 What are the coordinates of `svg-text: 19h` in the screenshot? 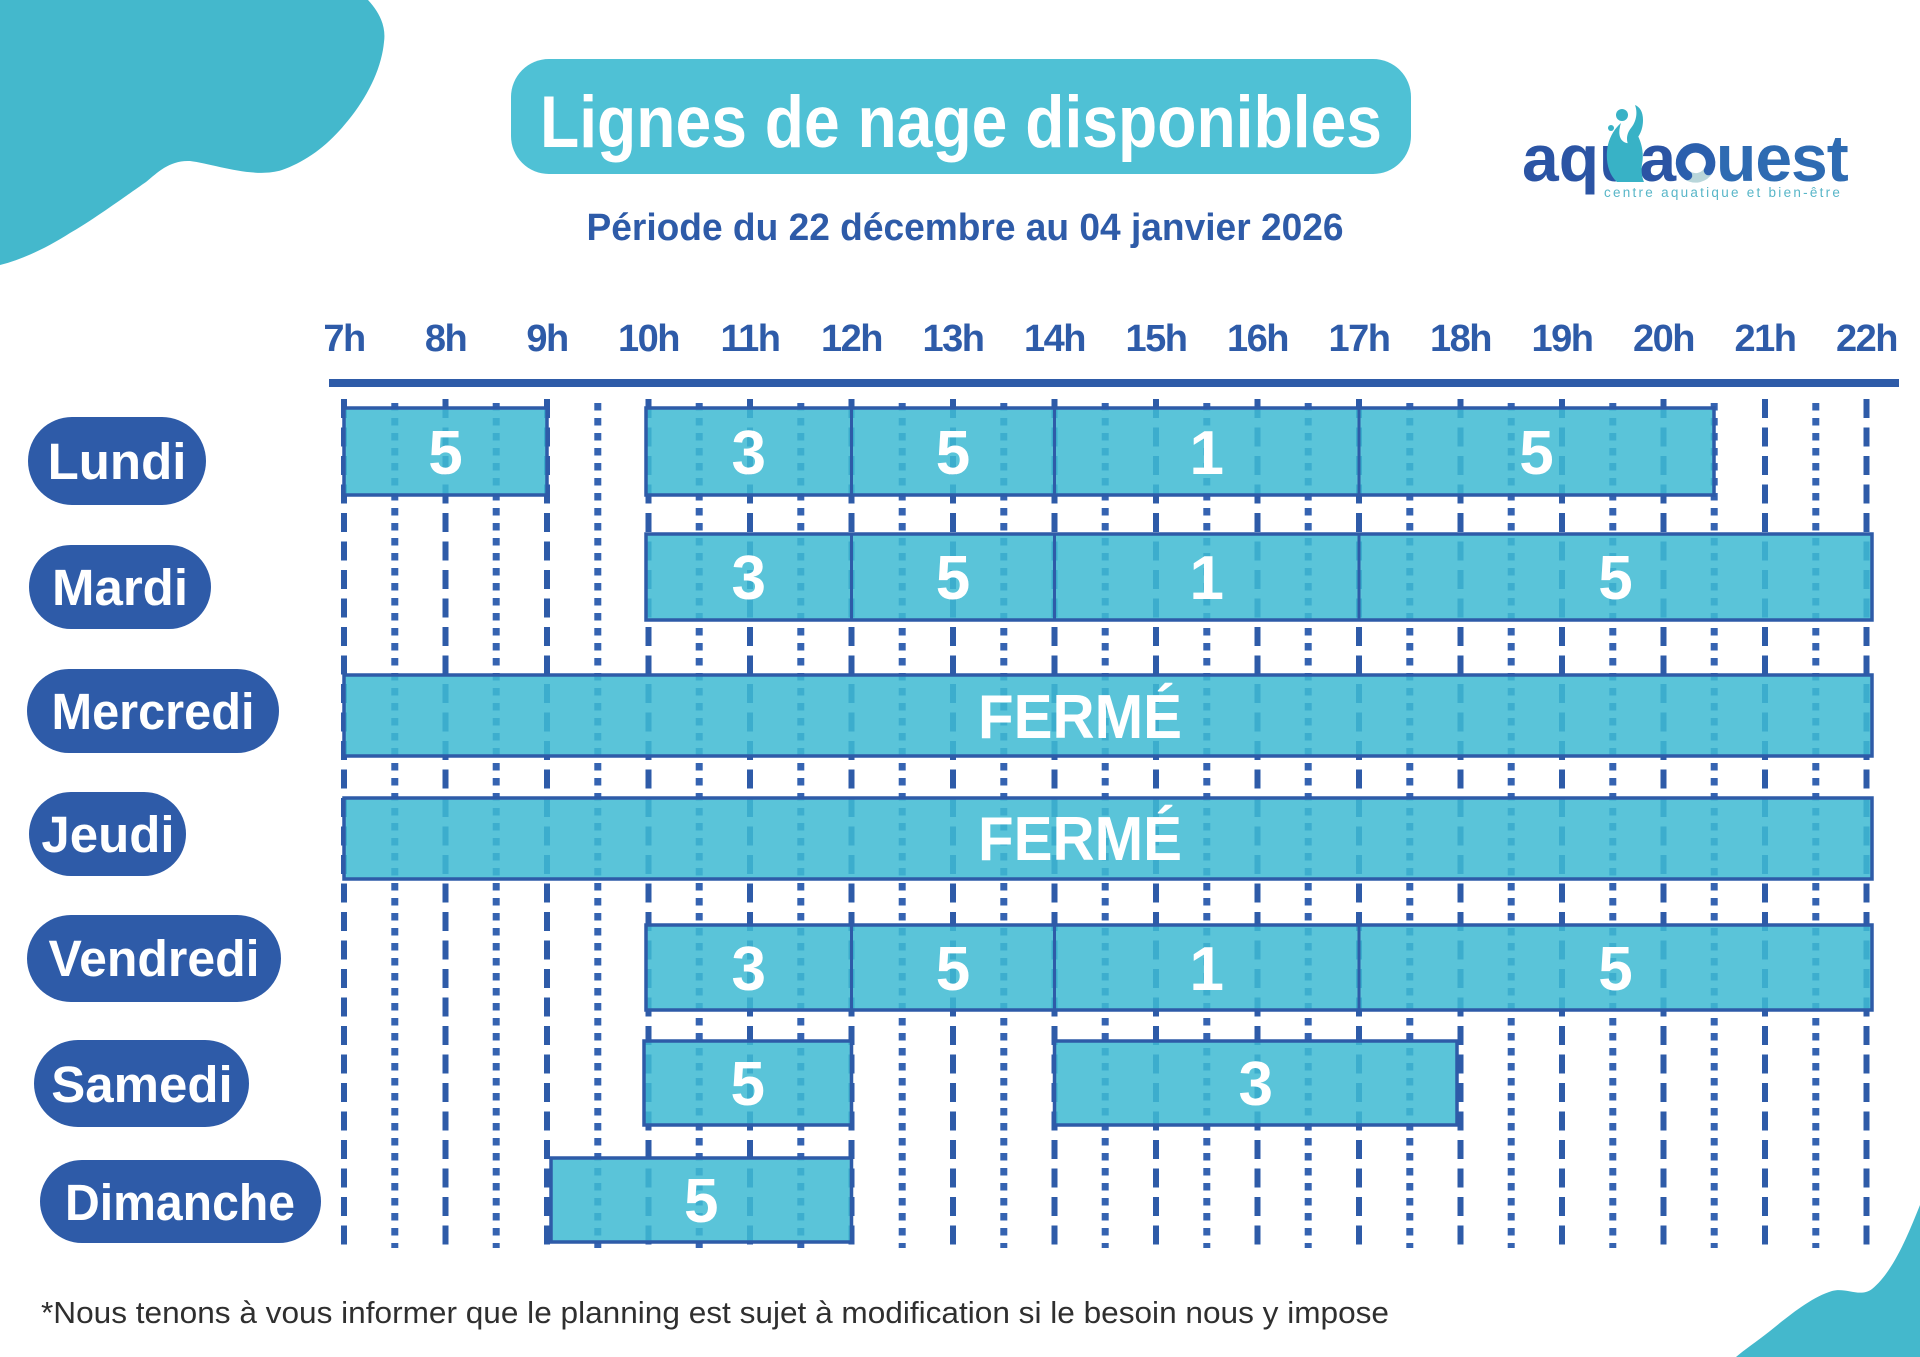 It's located at (1562, 339).